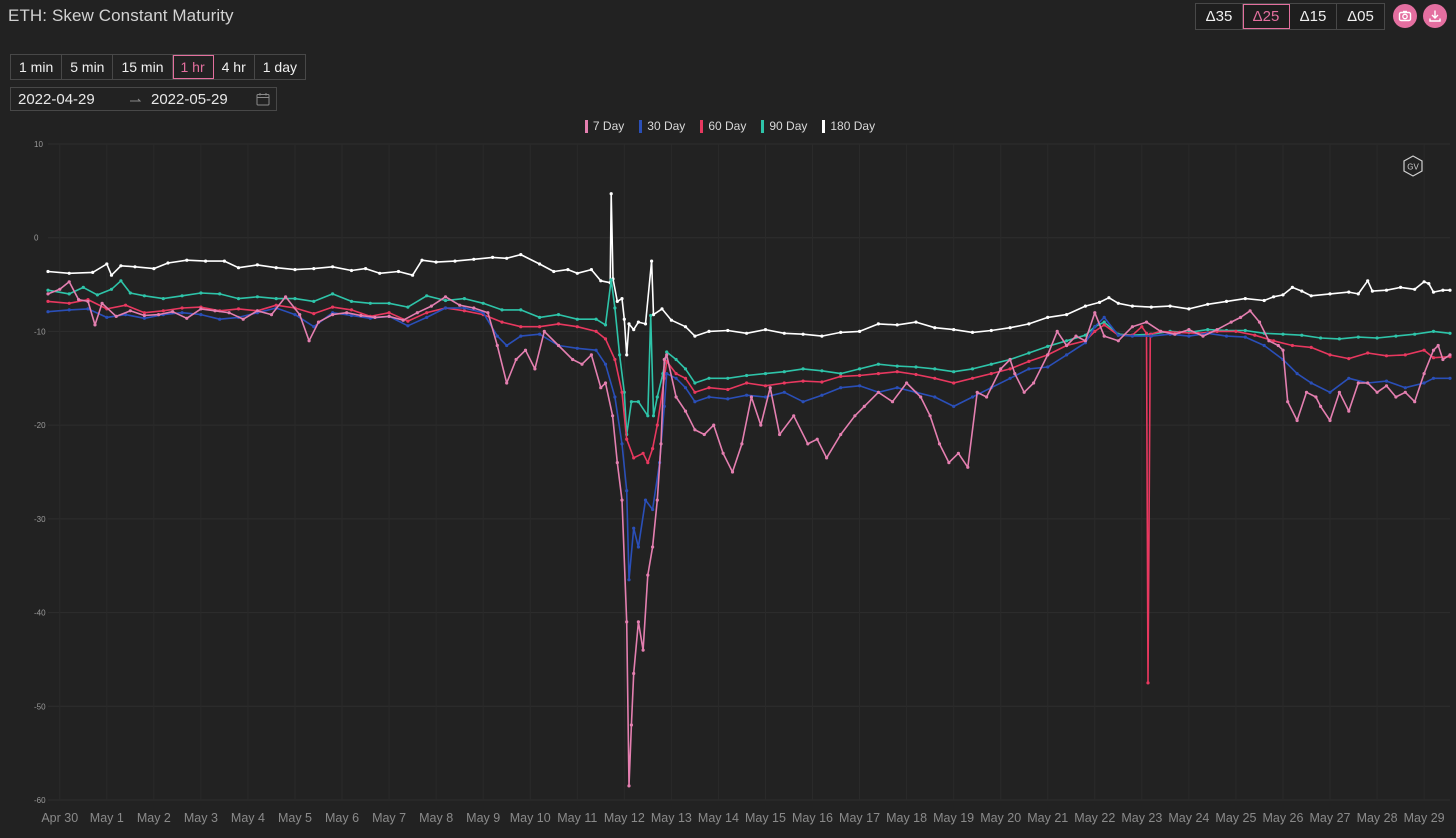  I want to click on delta-05-button: Δ05, so click(1360, 16).